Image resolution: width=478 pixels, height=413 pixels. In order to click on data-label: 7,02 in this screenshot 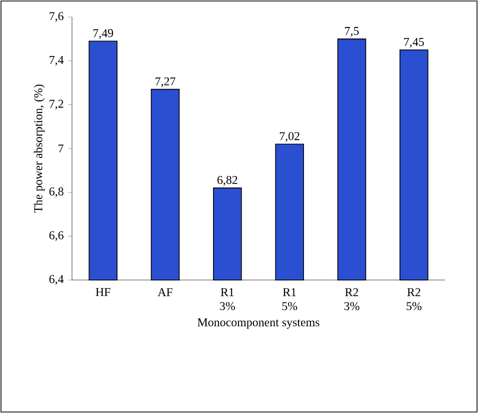, I will do `click(290, 137)`.